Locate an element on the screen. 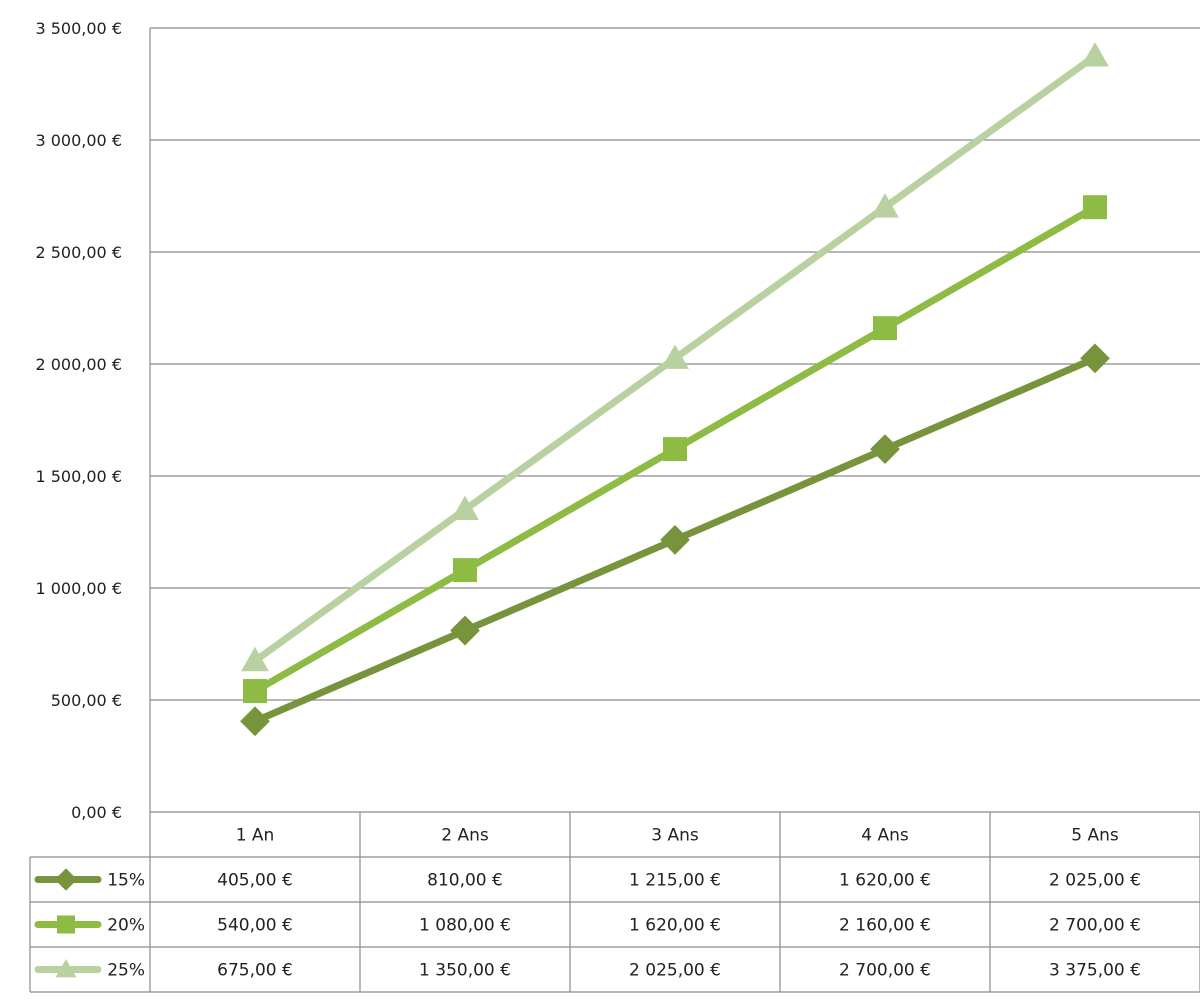  x-tick-label: 1 An is located at coordinates (255, 836).